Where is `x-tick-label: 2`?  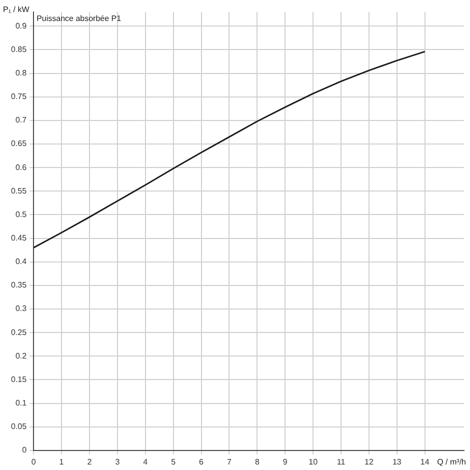
x-tick-label: 2 is located at coordinates (89, 461).